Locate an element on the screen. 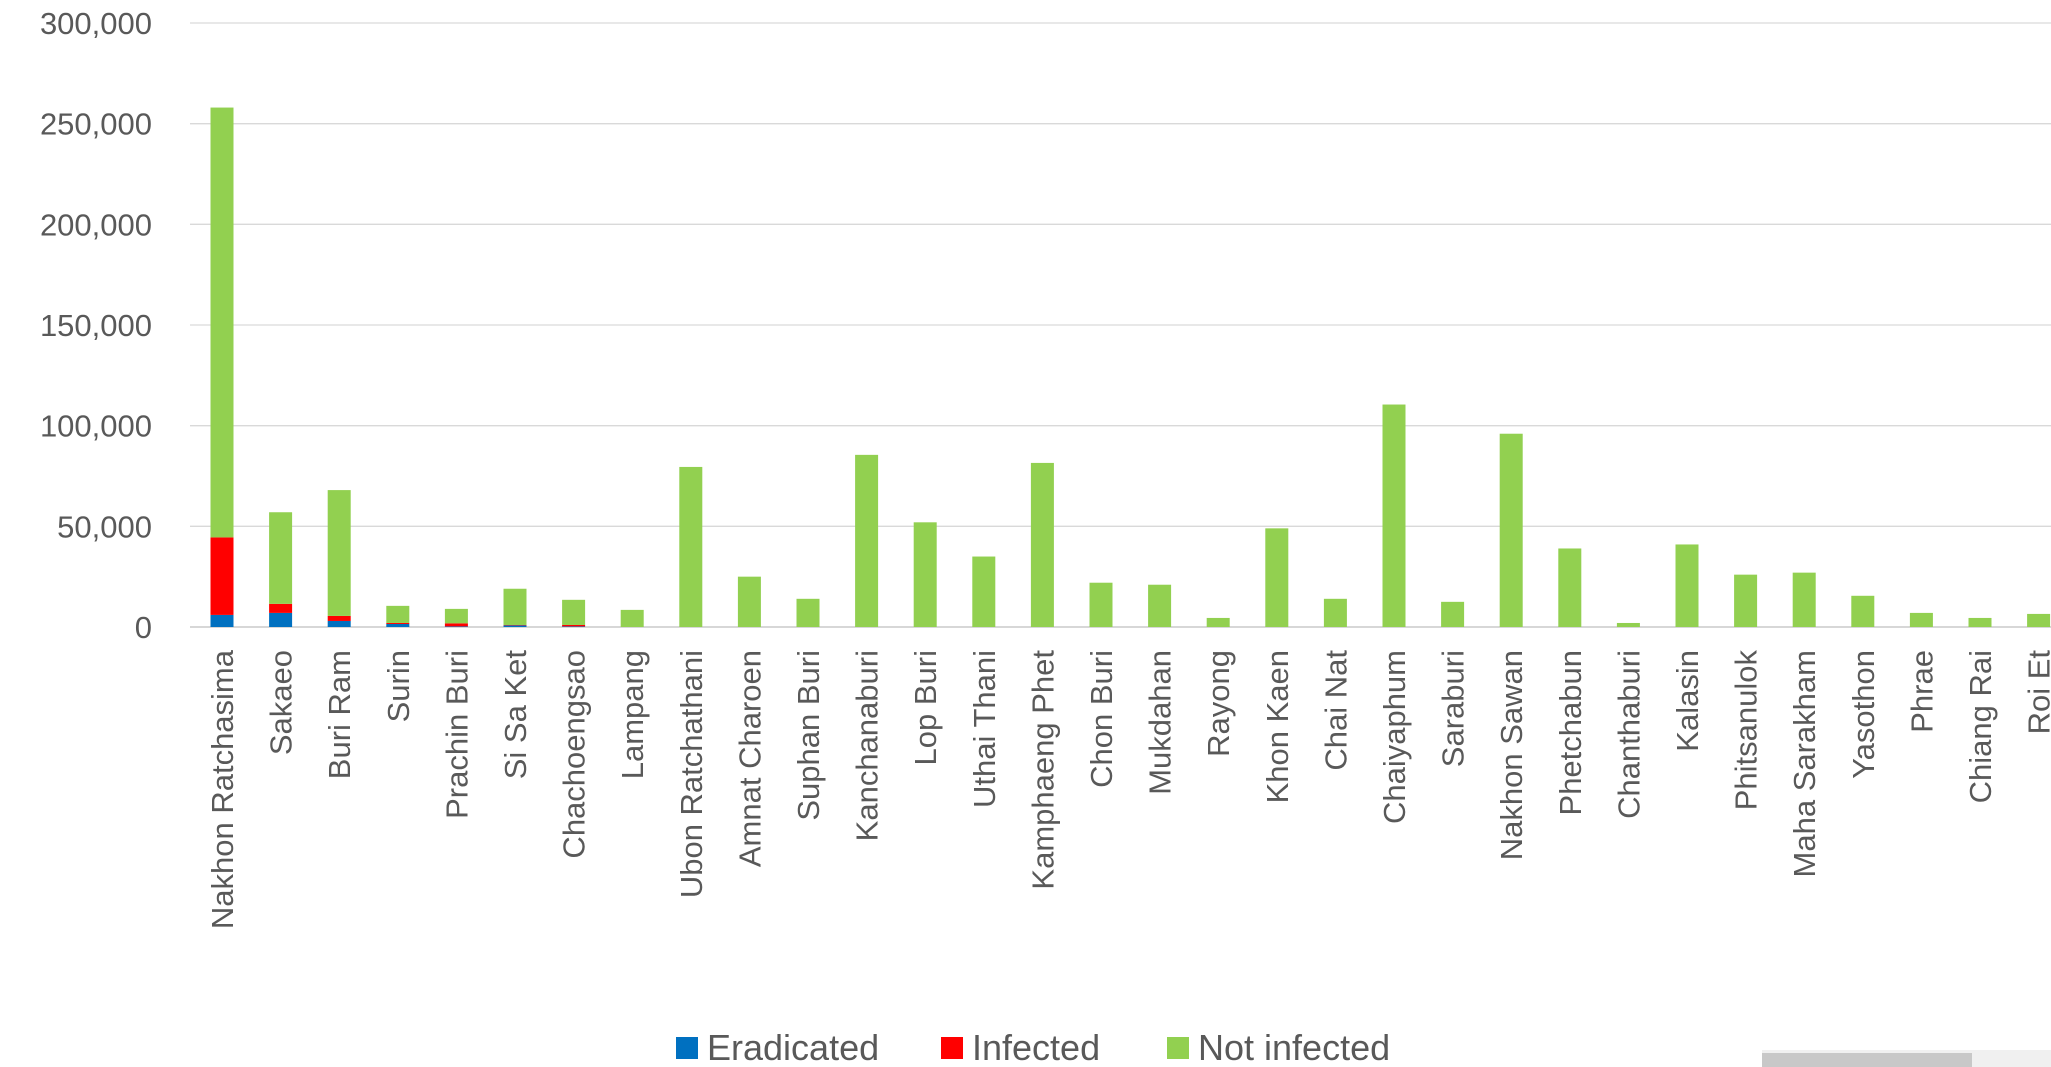 The width and height of the screenshot is (2051, 1067). x-tick-label: Suphan Buri is located at coordinates (808, 735).